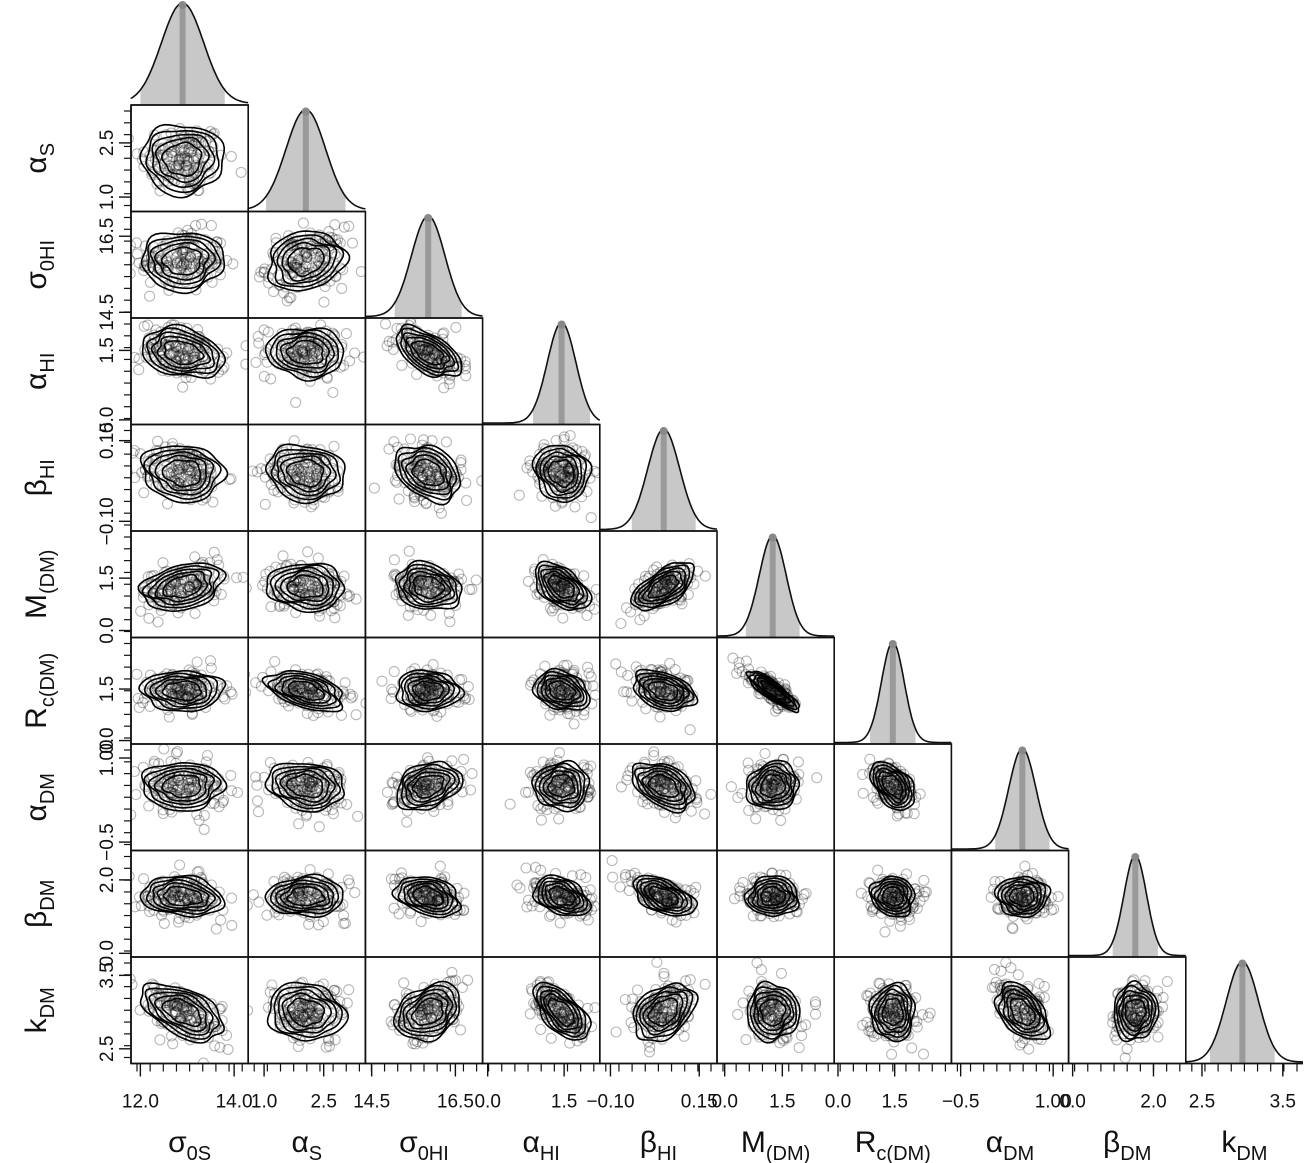 This screenshot has height=1163, width=1304. I want to click on density-panel-betaHI, so click(658, 479).